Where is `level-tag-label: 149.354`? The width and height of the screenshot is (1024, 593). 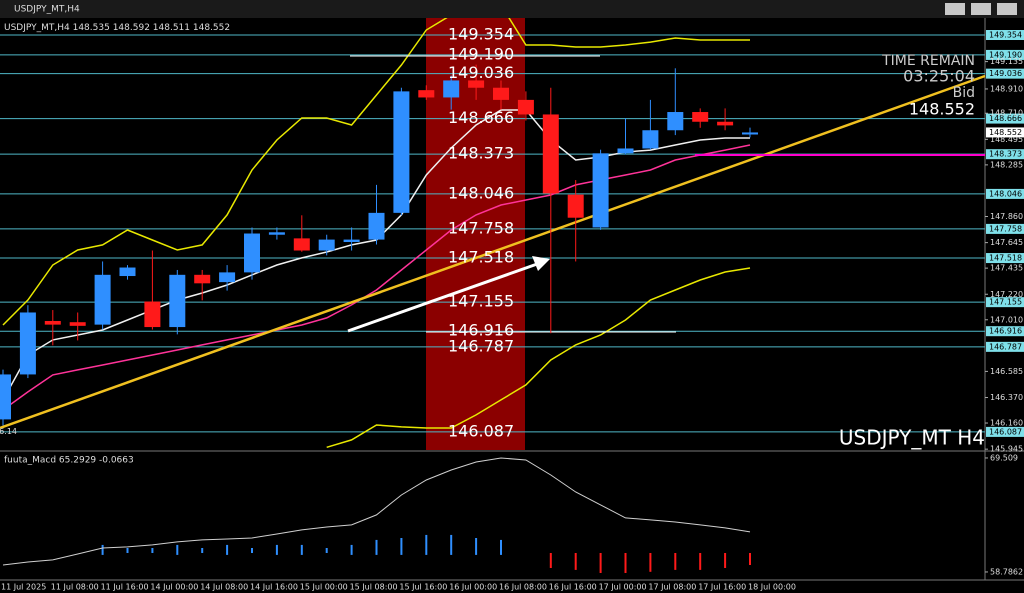 level-tag-label: 149.354 is located at coordinates (1005, 35).